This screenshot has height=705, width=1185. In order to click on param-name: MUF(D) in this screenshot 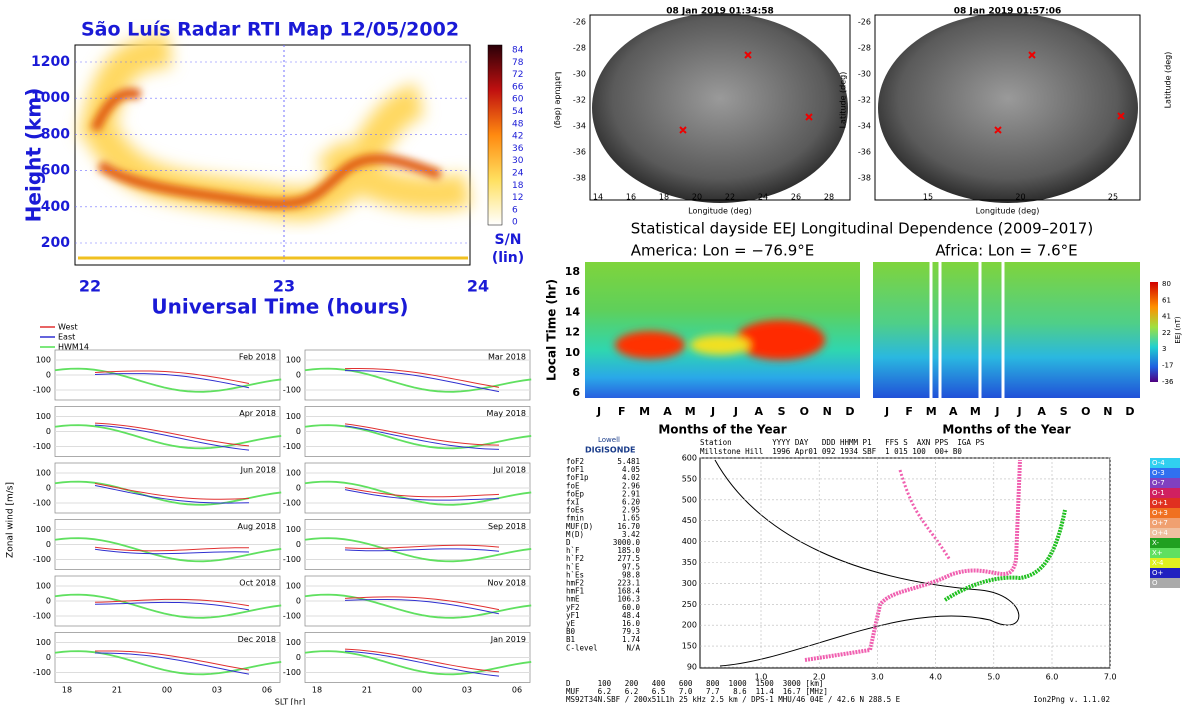, I will do `click(579, 526)`.